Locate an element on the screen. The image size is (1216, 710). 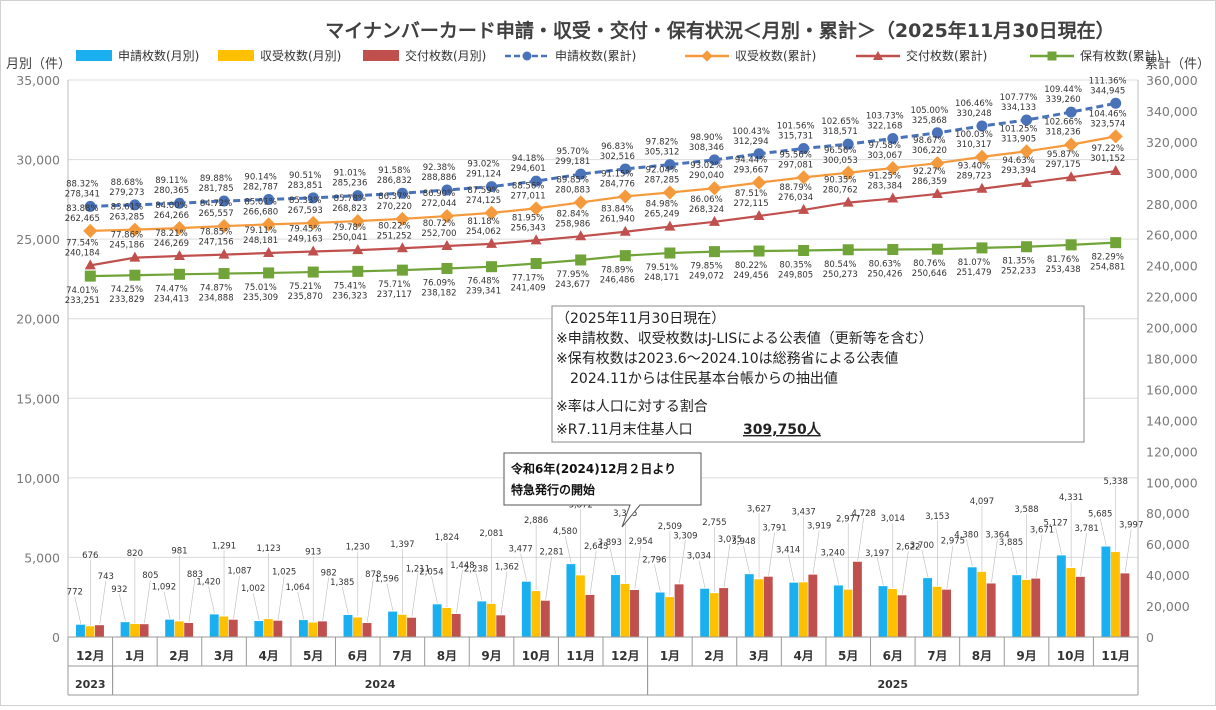
x-tick-label: 4月 is located at coordinates (268, 656).